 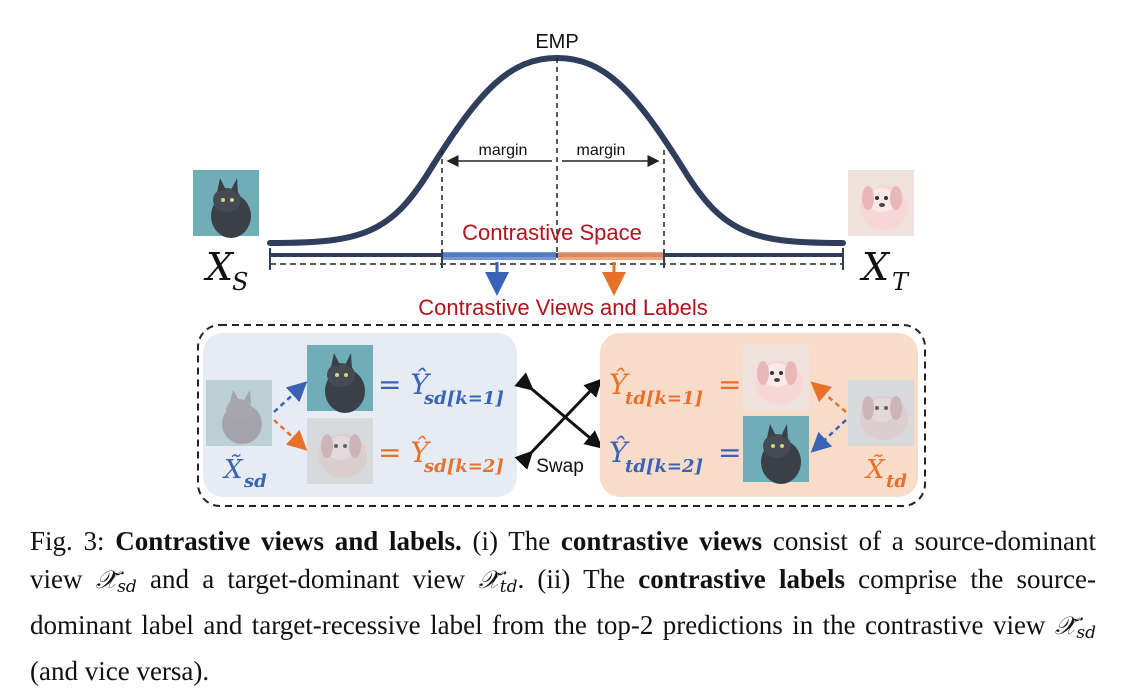 I want to click on caption-math-1: 𝒳̃, so click(x=106, y=579).